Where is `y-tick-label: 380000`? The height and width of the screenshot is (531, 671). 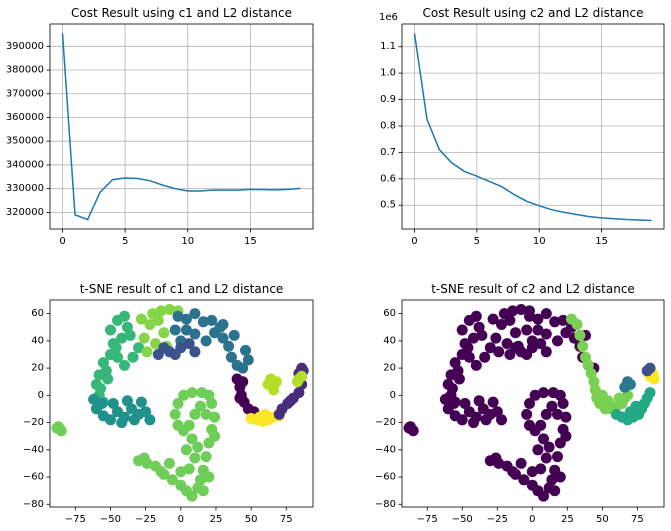 y-tick-label: 380000 is located at coordinates (25, 70).